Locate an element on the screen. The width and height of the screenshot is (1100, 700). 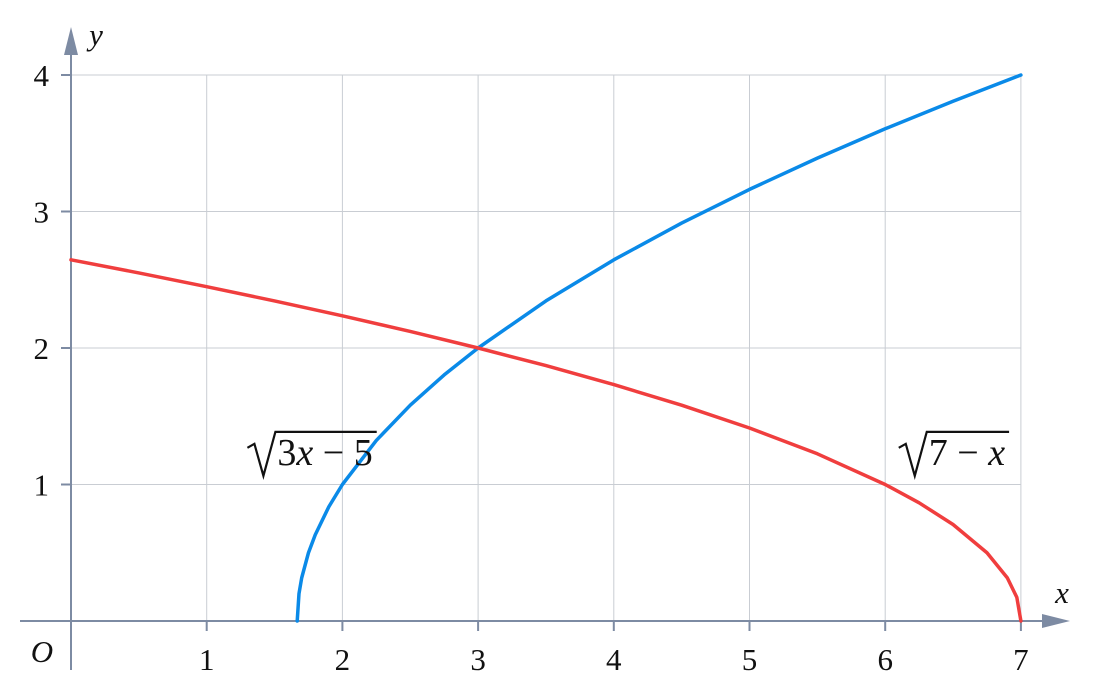
y-axis-arrow-icon is located at coordinates (71, 41).